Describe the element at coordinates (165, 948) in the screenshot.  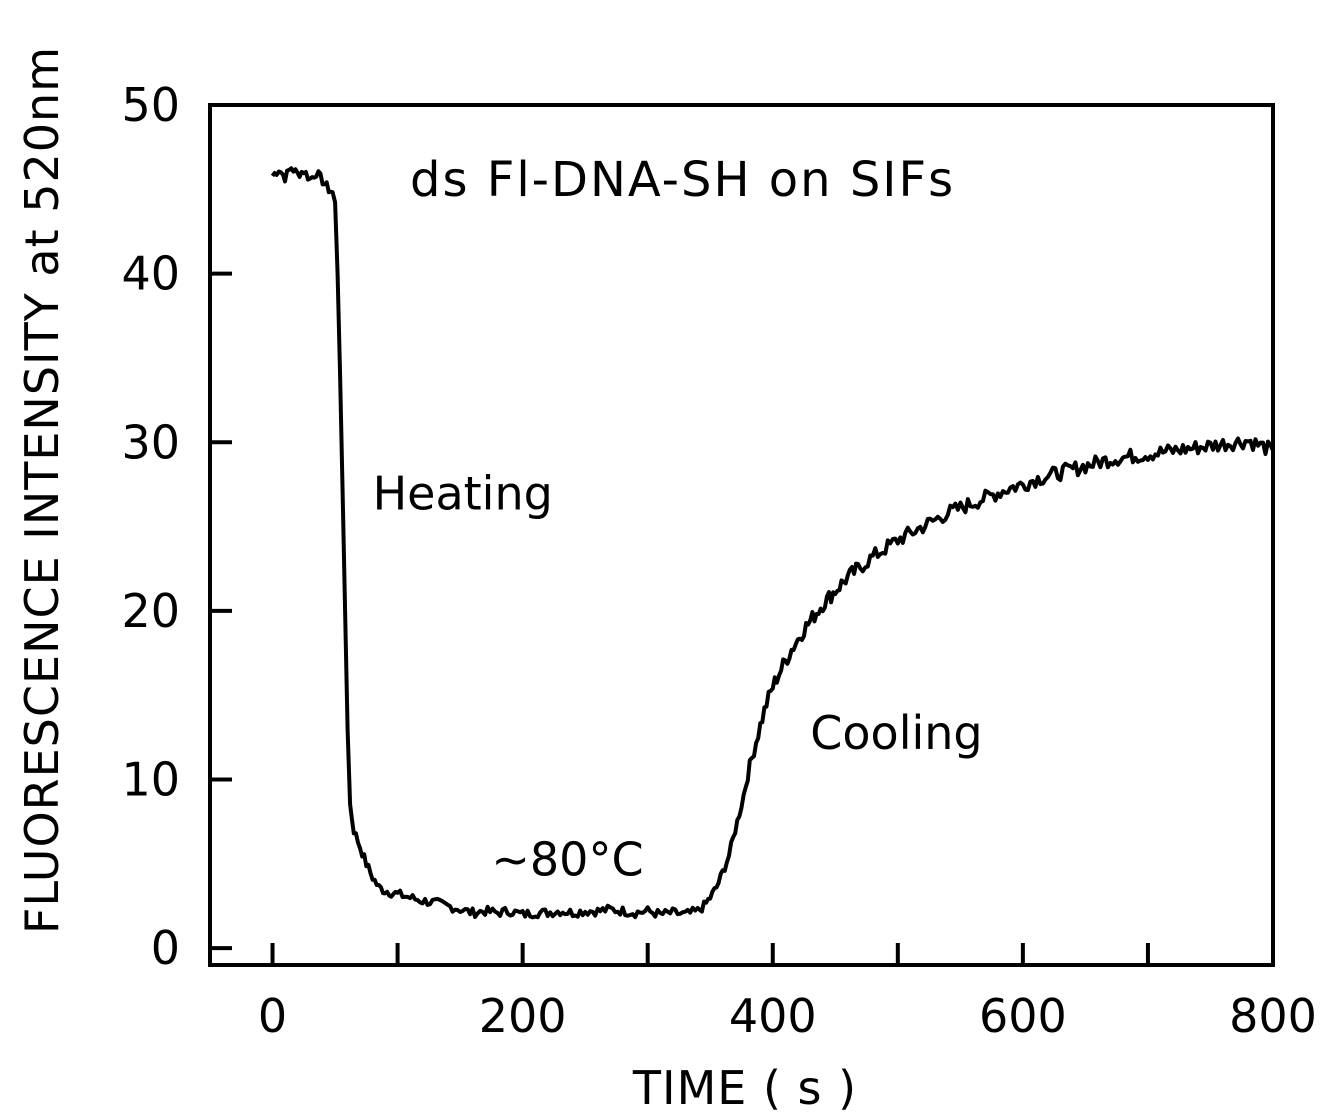
I see `y-tick-label: 0` at that location.